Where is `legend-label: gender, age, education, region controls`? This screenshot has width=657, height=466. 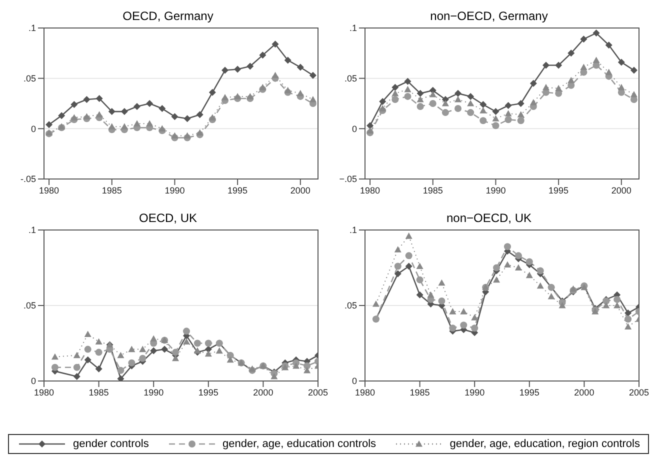 legend-label: gender, age, education, region controls is located at coordinates (545, 444).